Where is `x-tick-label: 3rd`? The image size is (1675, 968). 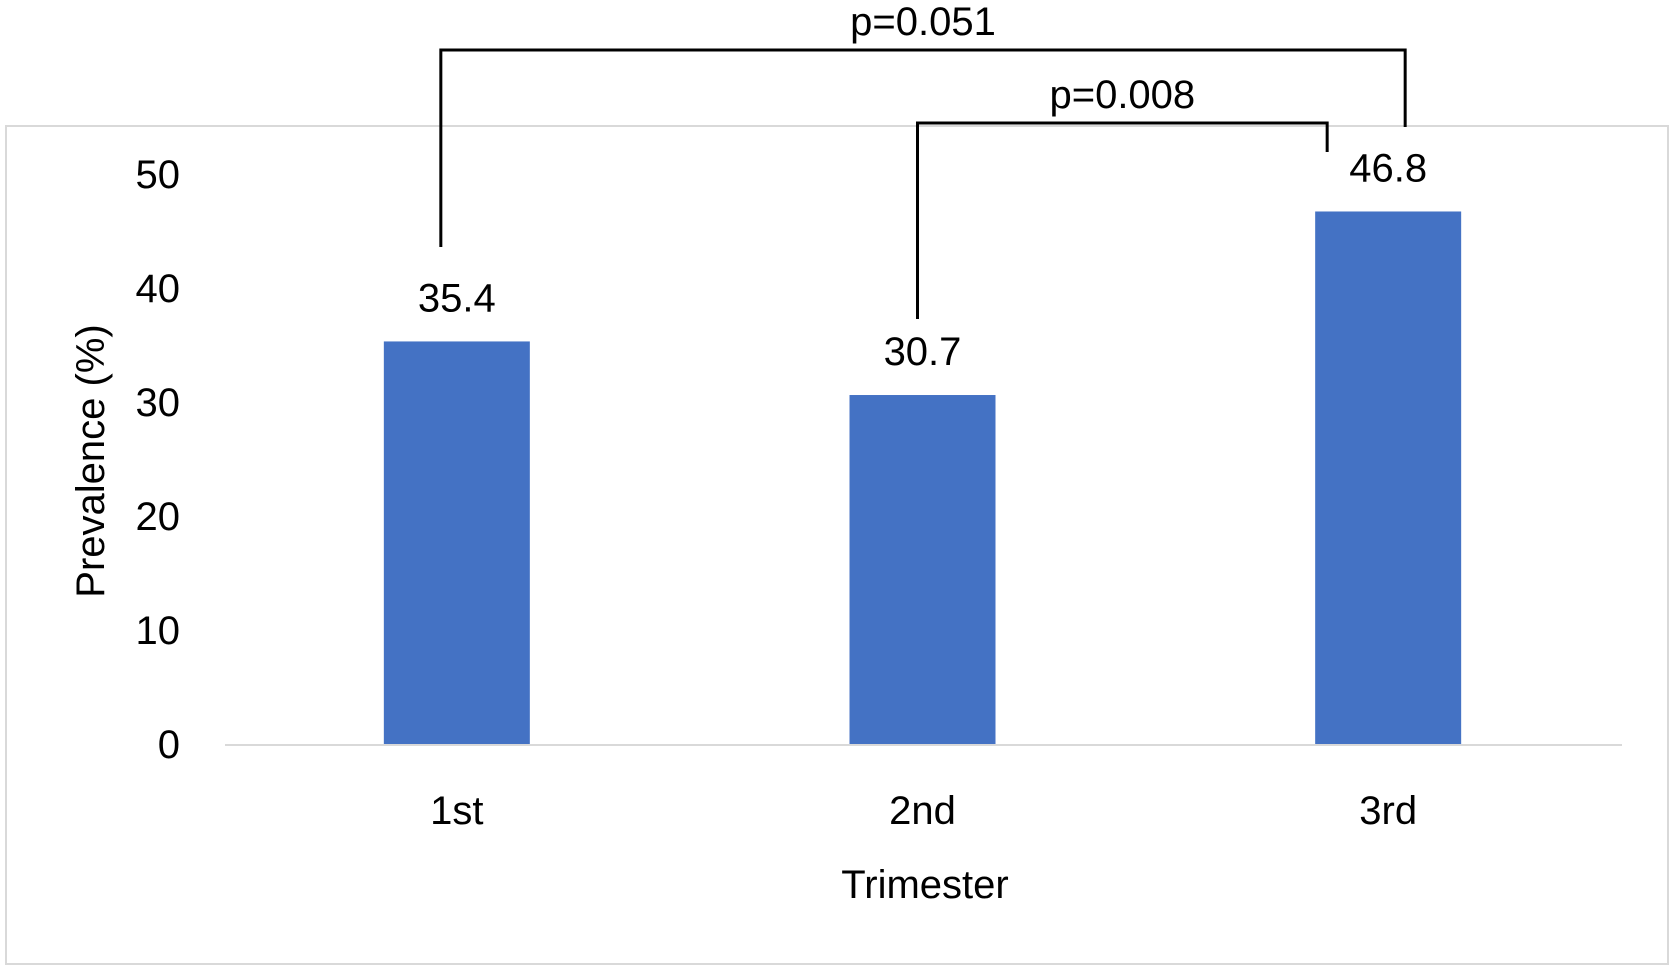 x-tick-label: 3rd is located at coordinates (1388, 811).